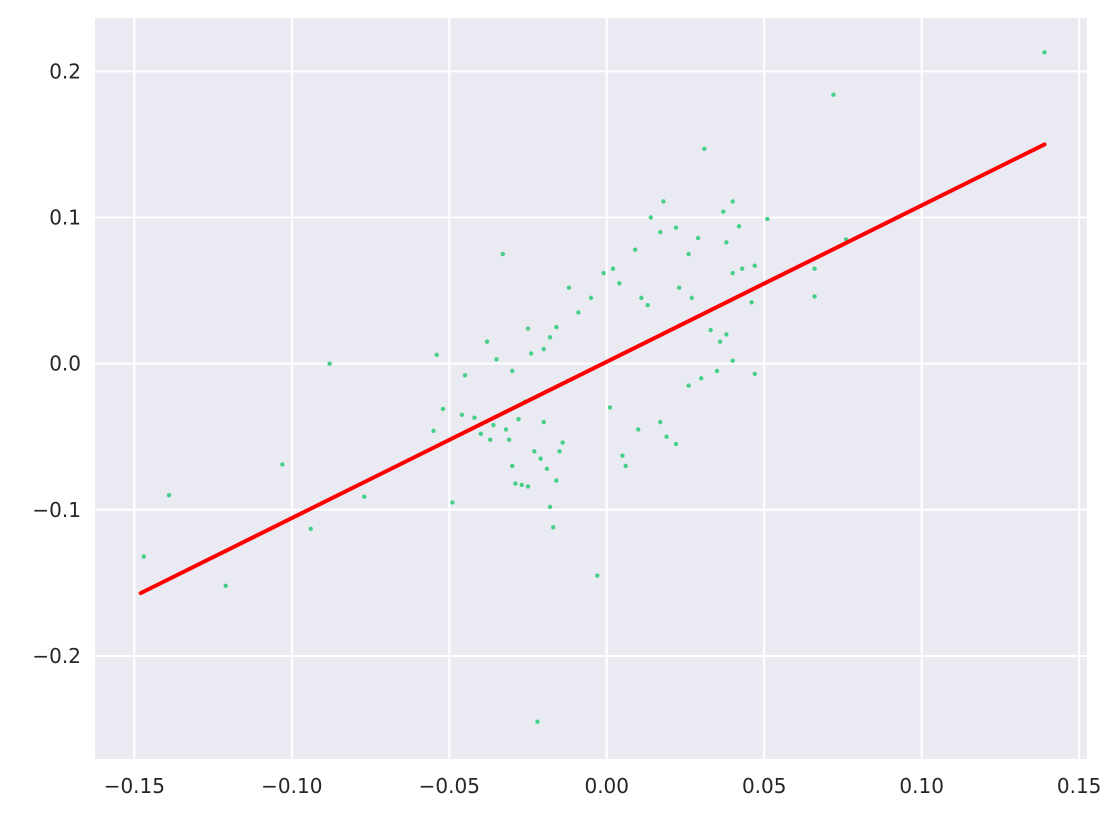 The image size is (1119, 824). Describe the element at coordinates (764, 786) in the screenshot. I see `x-tick-label: 0.05` at that location.